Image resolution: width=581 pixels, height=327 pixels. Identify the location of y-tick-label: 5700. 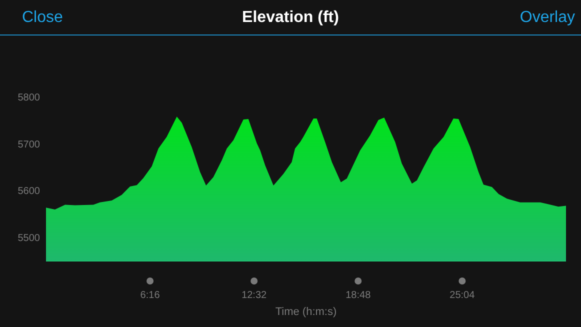
(29, 144).